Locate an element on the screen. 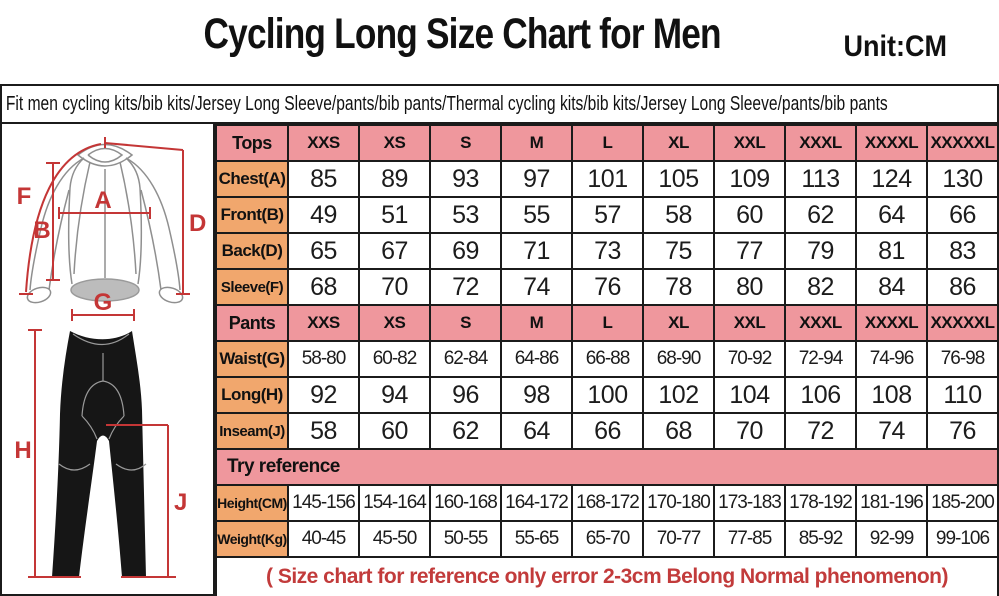 The width and height of the screenshot is (999, 596). measurement-row: Back(D) 65 67 69 71 73 75 77 79 81 83 is located at coordinates (607, 251).